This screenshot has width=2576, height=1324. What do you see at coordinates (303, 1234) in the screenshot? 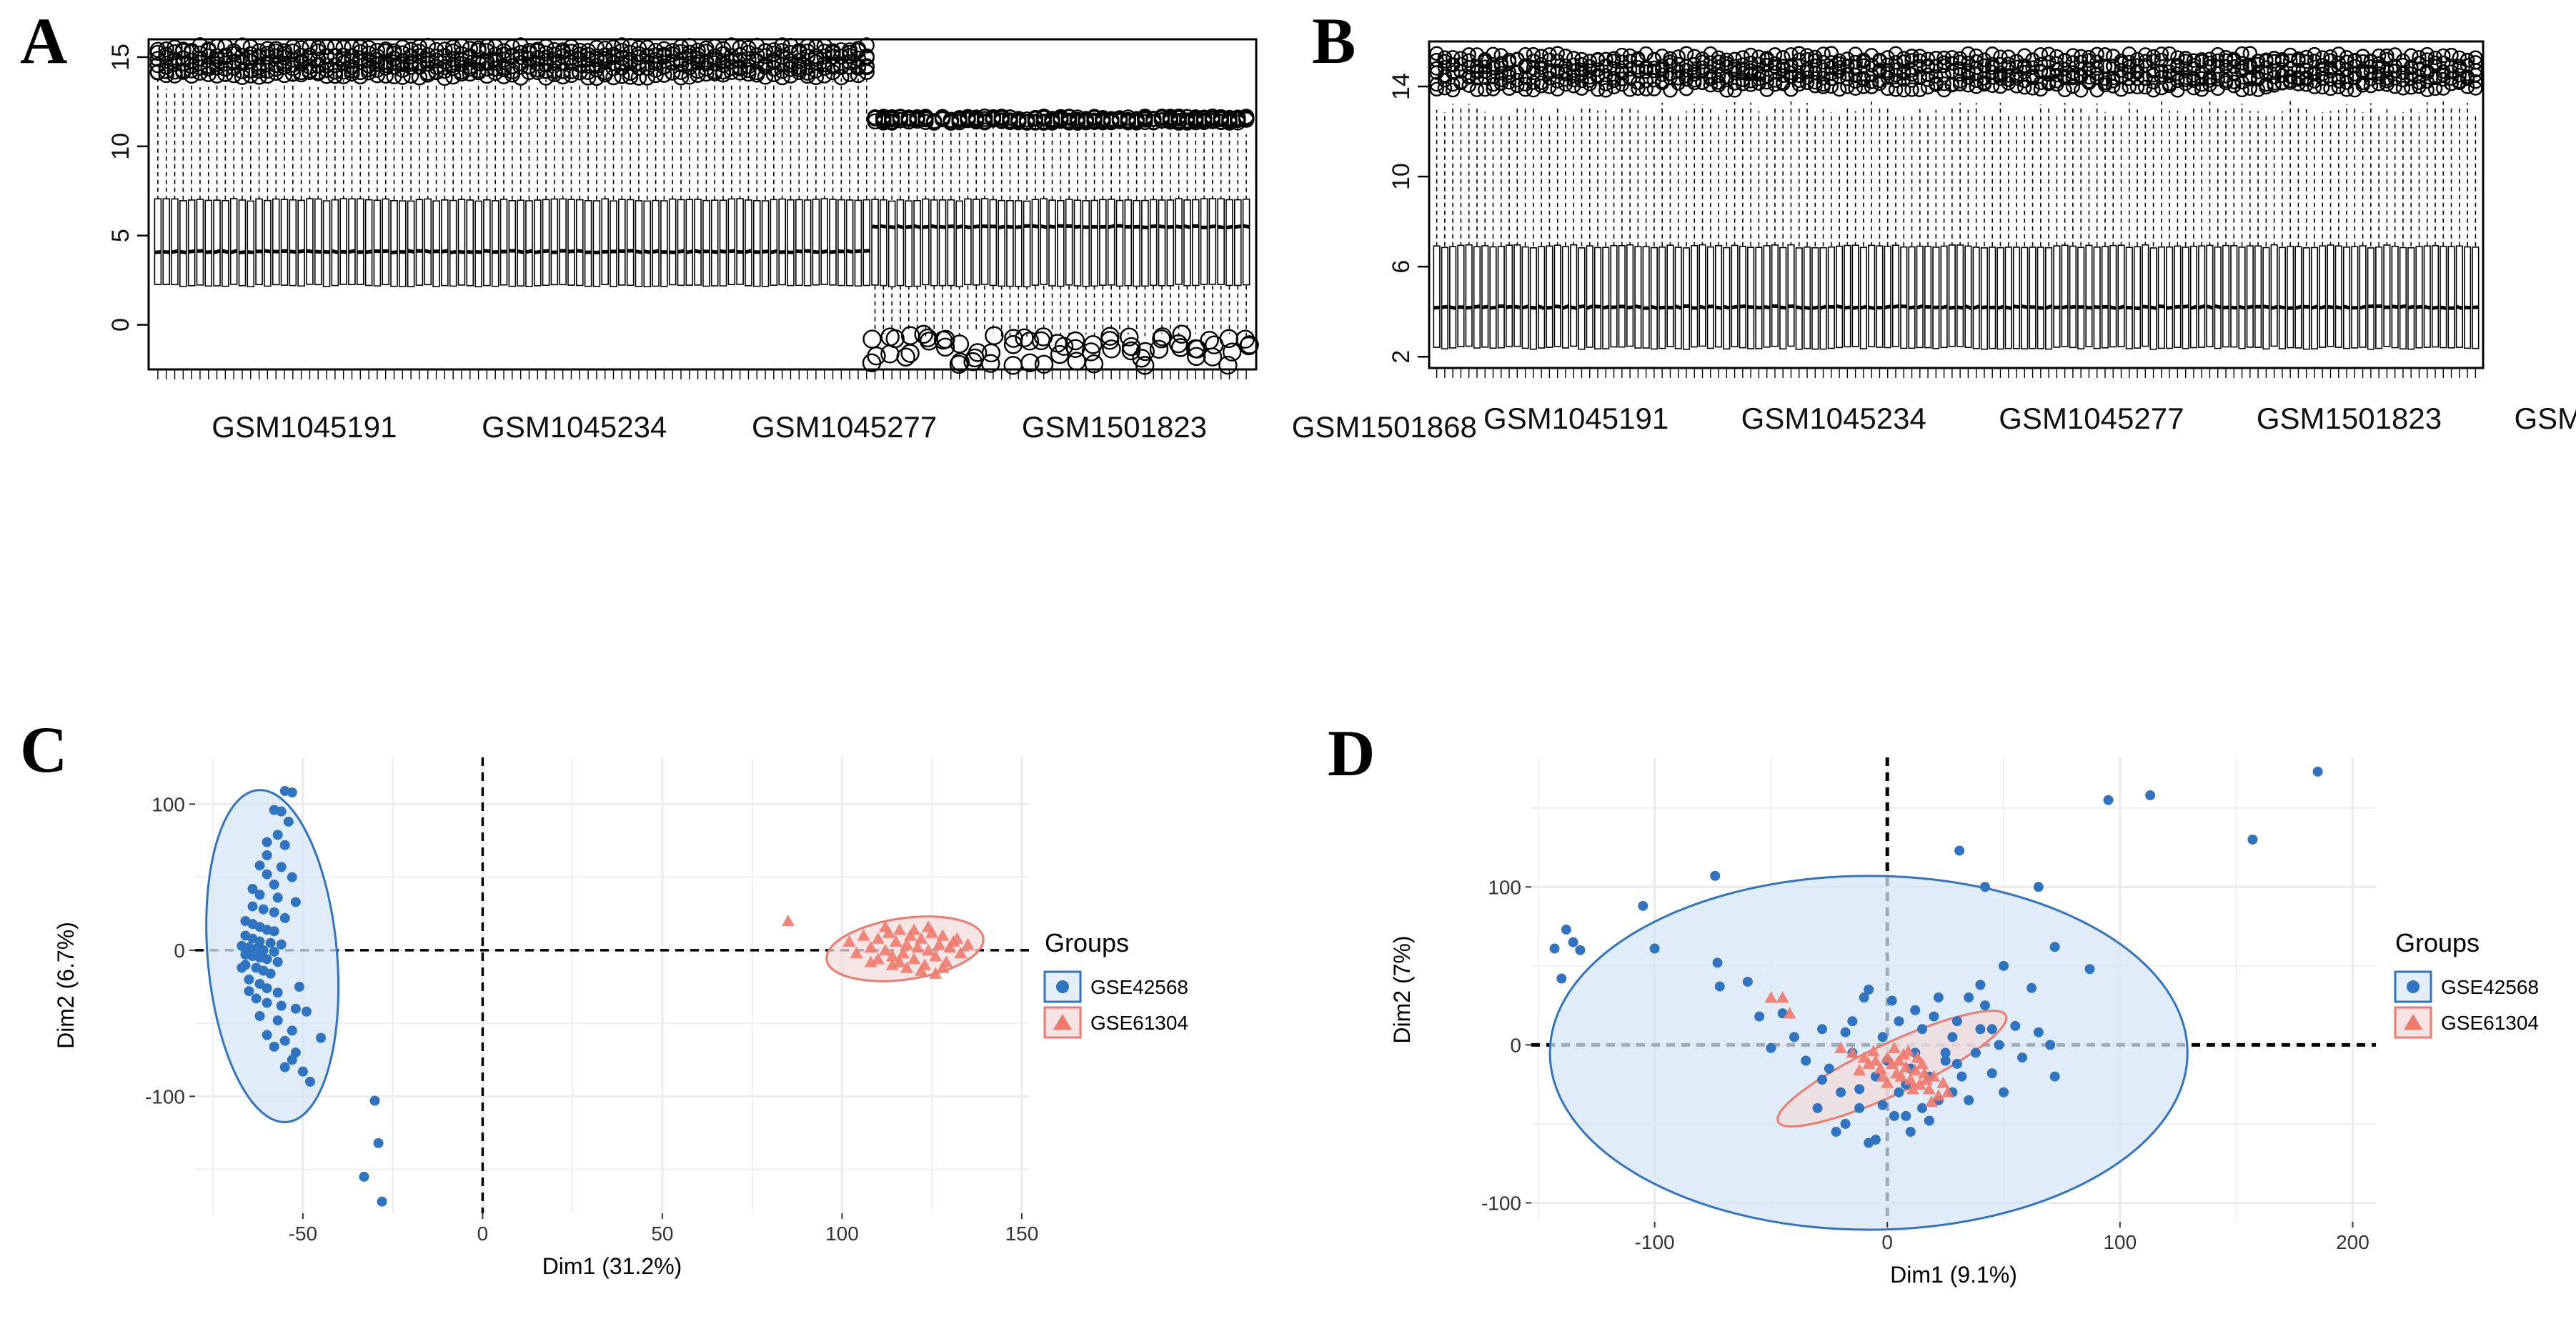
I see `x-tick-label-c: -50` at bounding box center [303, 1234].